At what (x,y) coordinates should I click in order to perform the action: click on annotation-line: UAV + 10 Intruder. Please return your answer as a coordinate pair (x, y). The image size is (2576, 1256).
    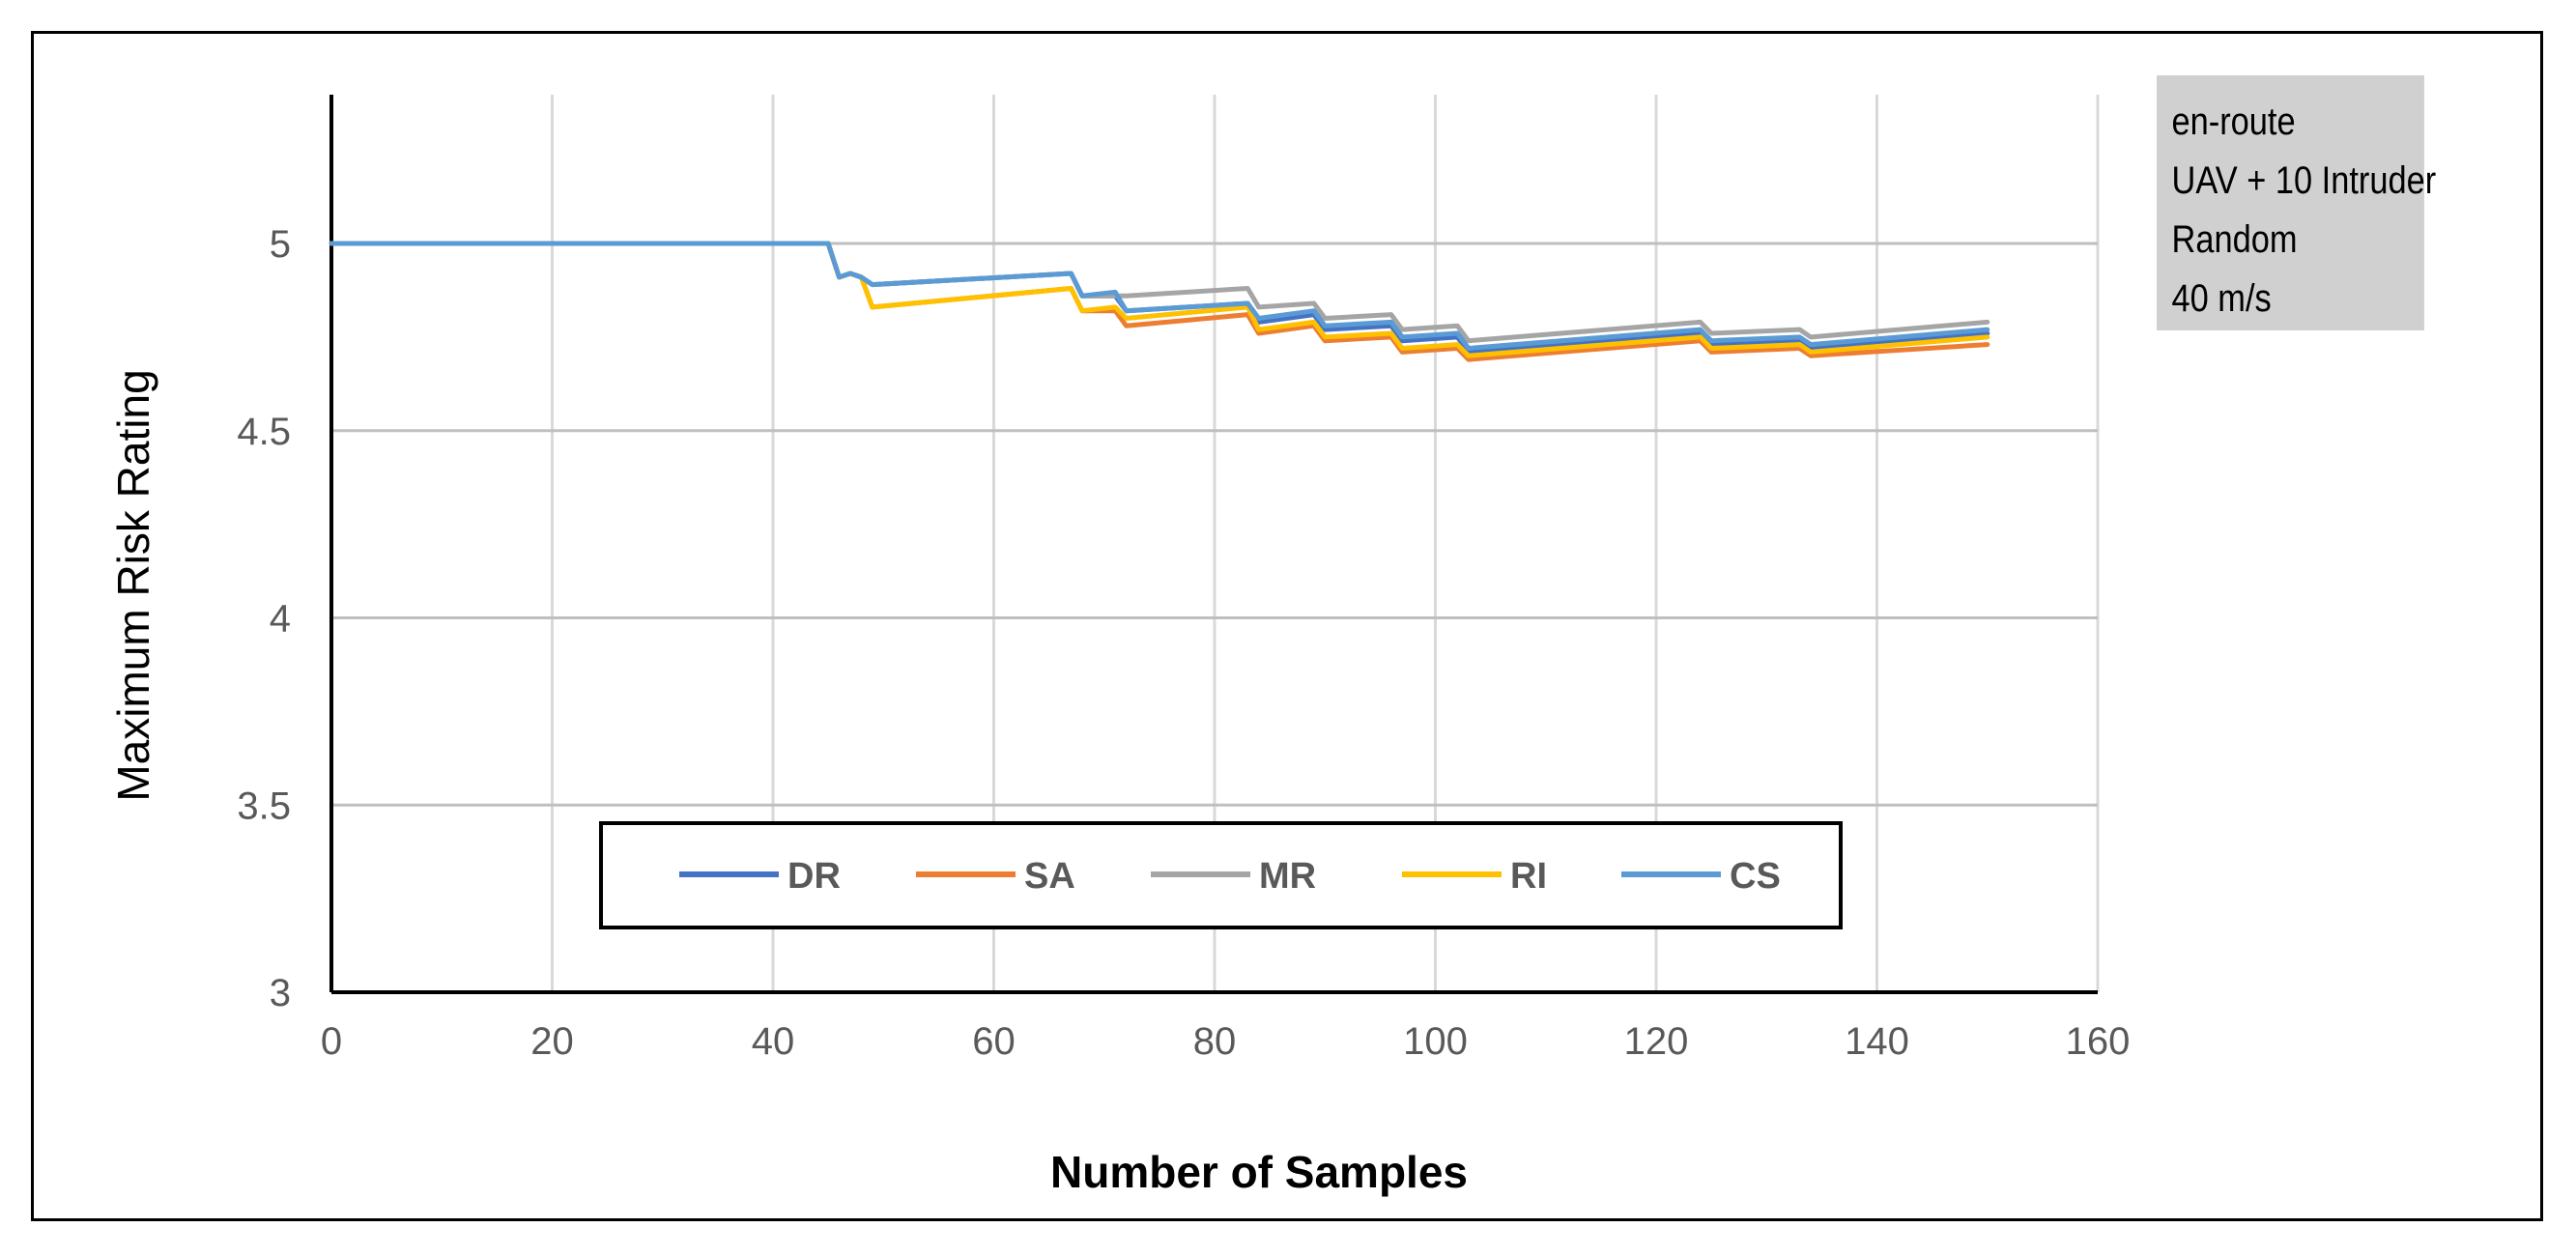
    Looking at the image, I should click on (2304, 180).